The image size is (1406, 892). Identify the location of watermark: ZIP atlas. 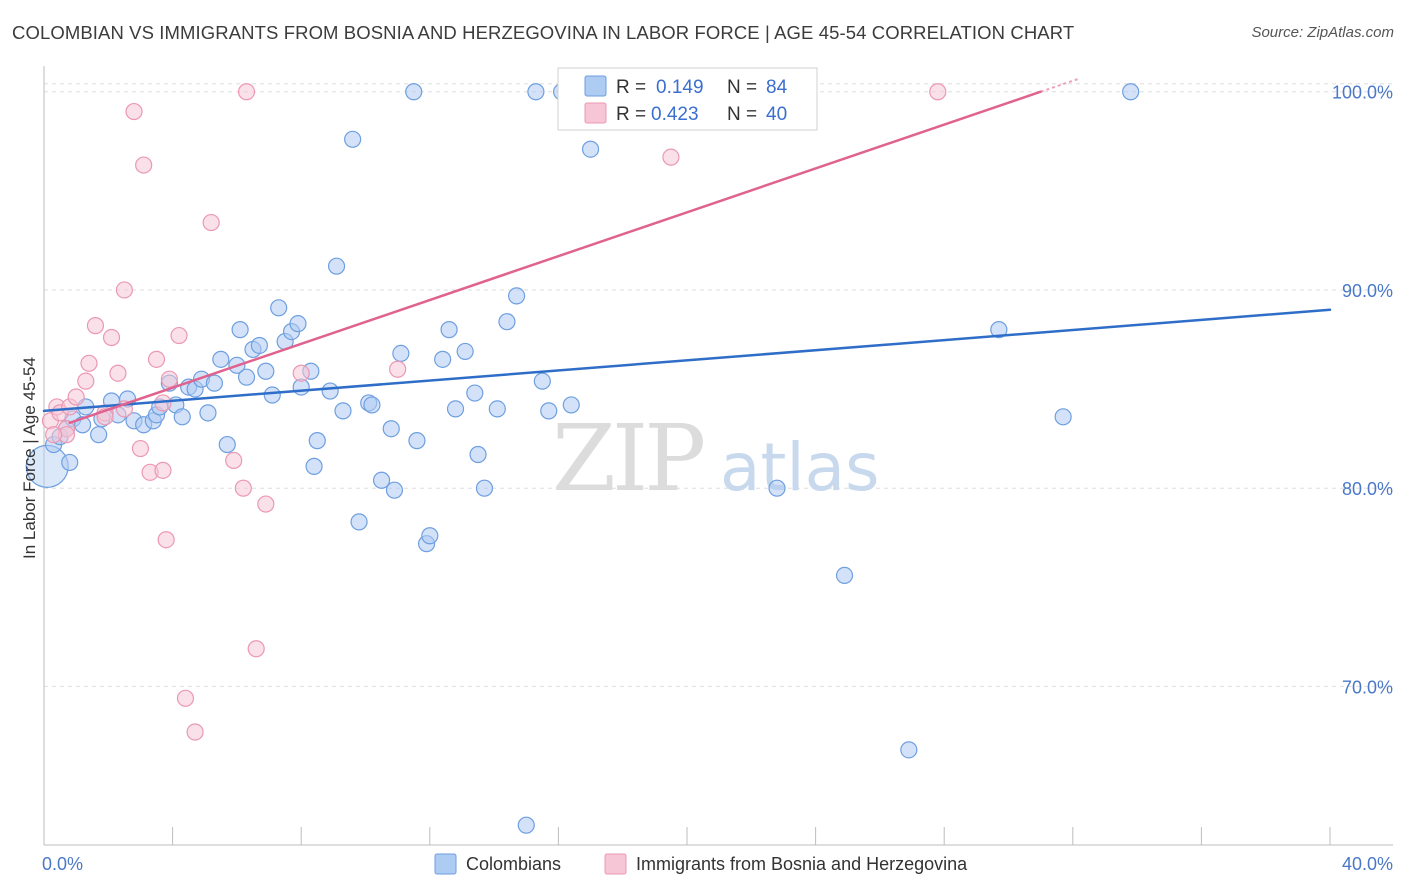
(716, 458).